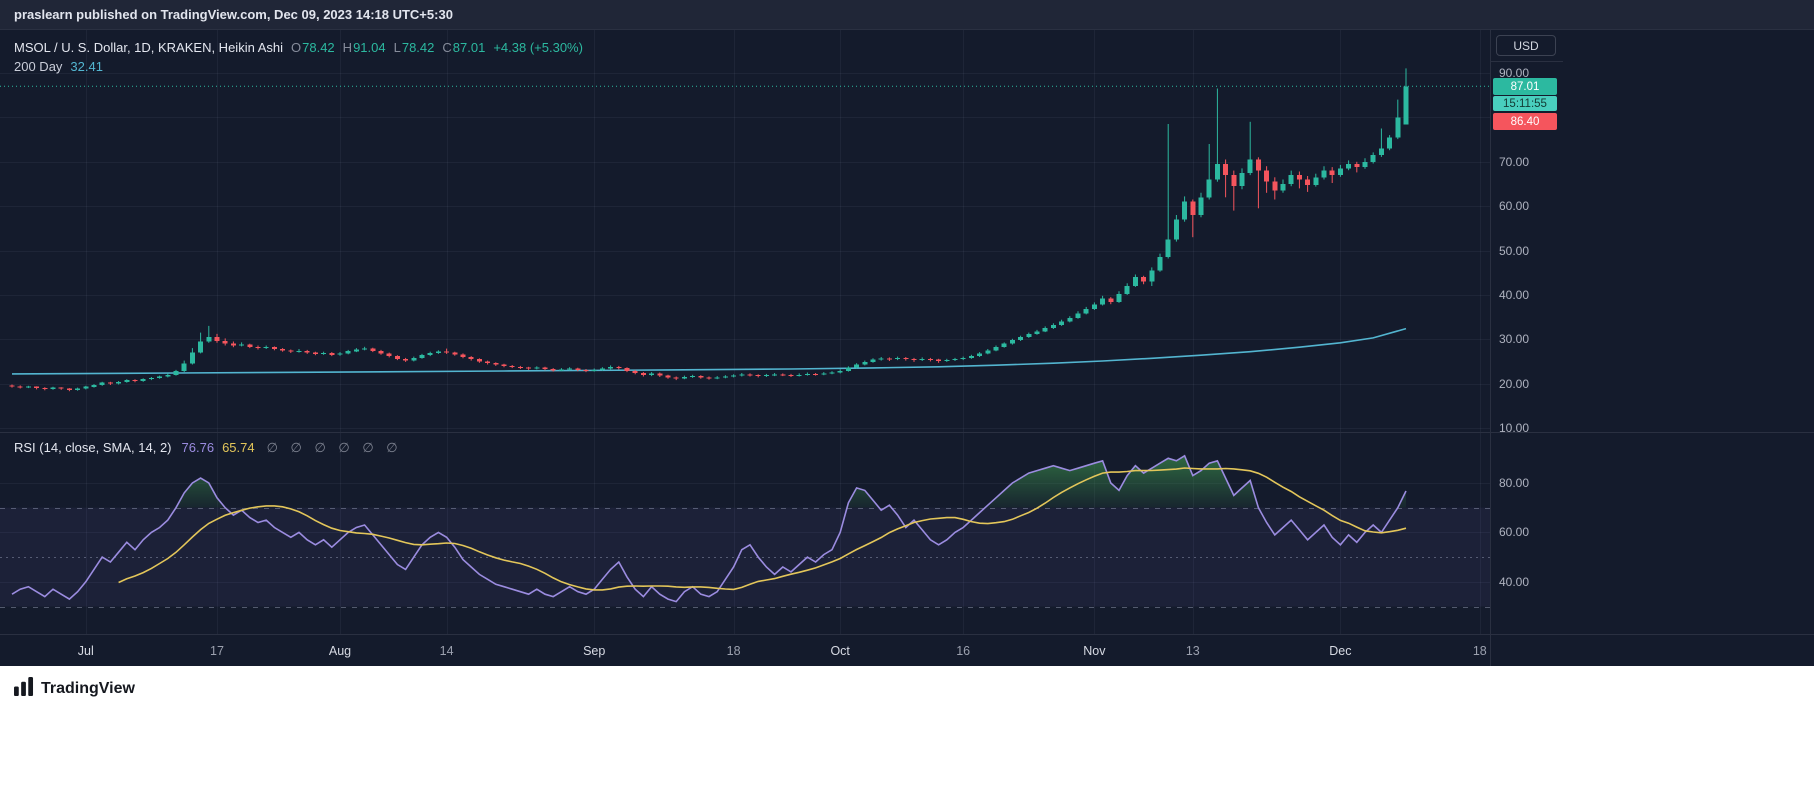 This screenshot has width=1814, height=812. I want to click on ma-value: 32.41, so click(86, 66).